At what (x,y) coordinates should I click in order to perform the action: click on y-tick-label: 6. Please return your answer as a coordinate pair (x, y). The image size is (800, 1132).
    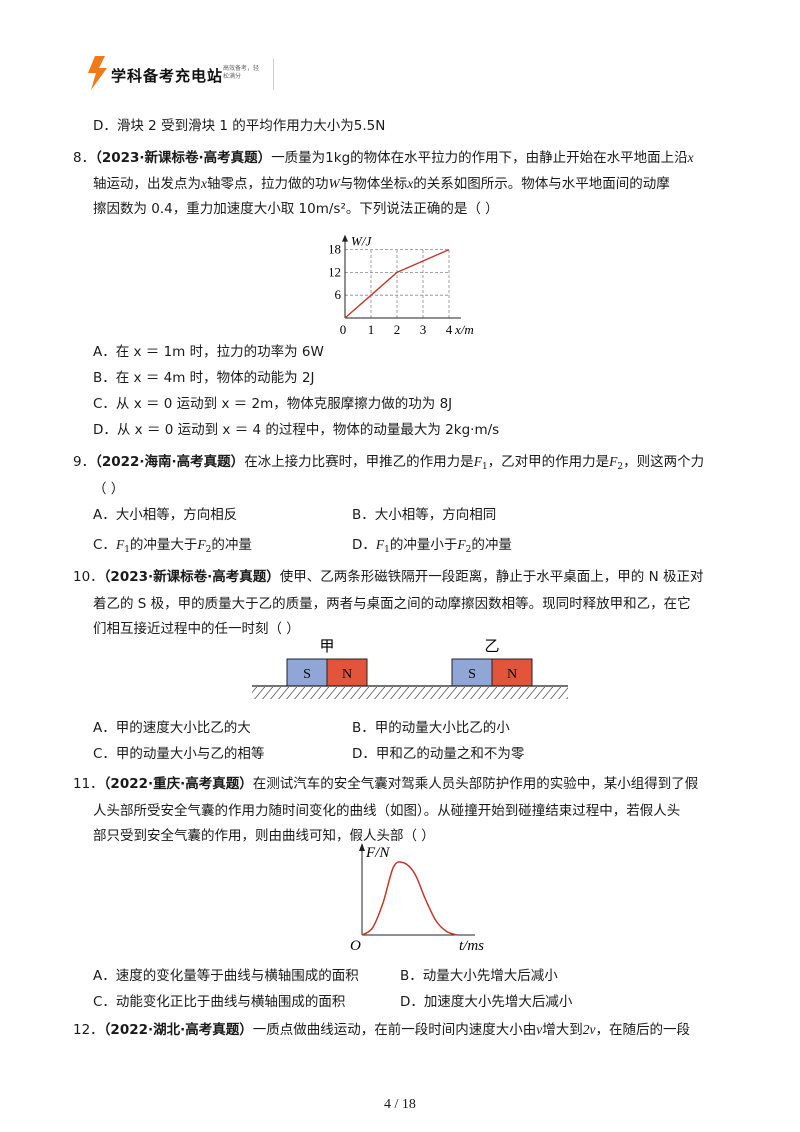
    Looking at the image, I should click on (338, 294).